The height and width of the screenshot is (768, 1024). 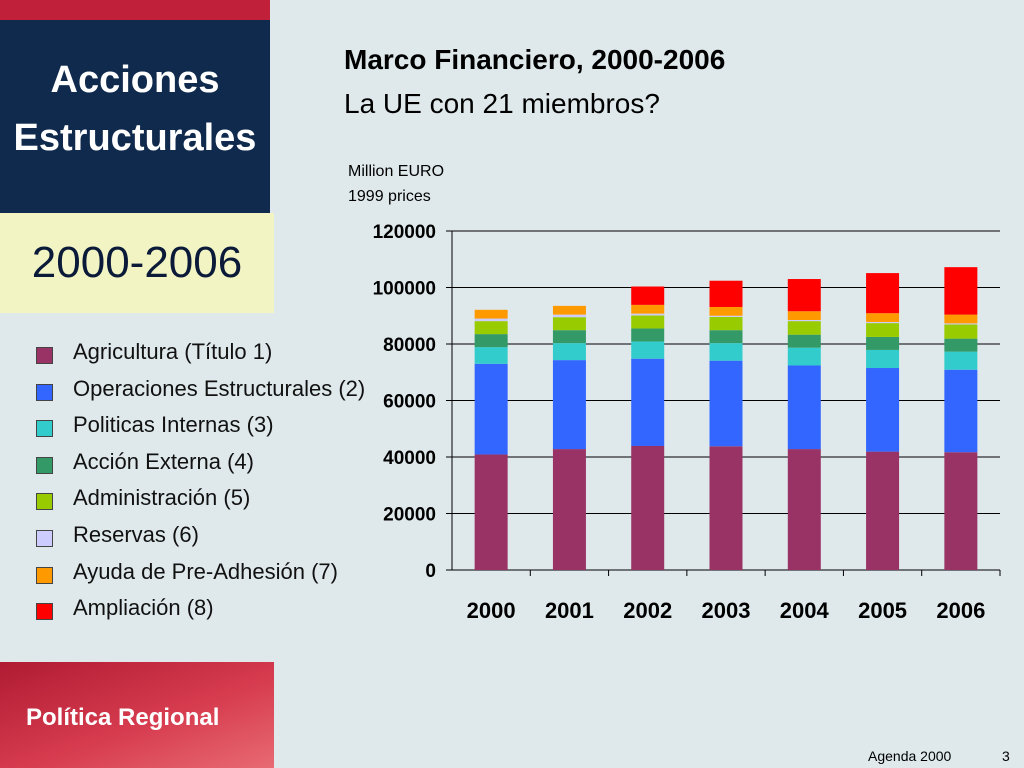 I want to click on x-tick-label: 2006, so click(x=960, y=610).